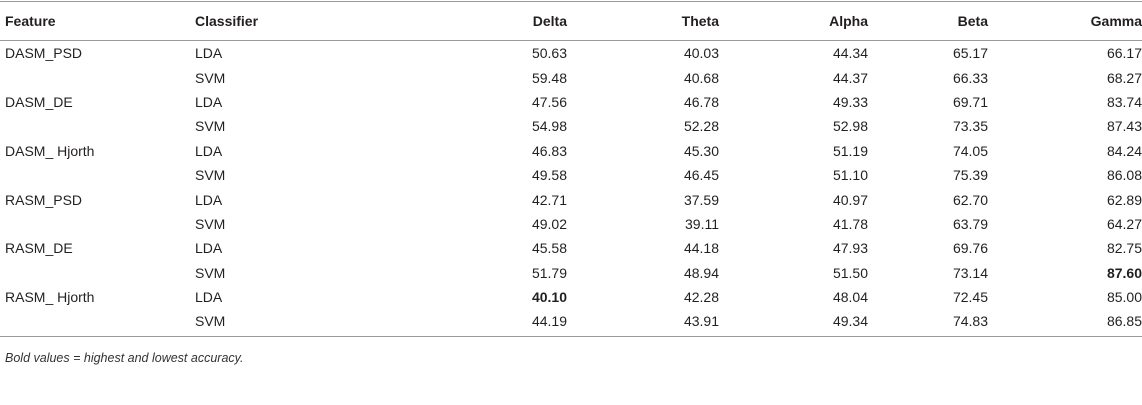  What do you see at coordinates (549, 297) in the screenshot?
I see `table-cell: 40.10` at bounding box center [549, 297].